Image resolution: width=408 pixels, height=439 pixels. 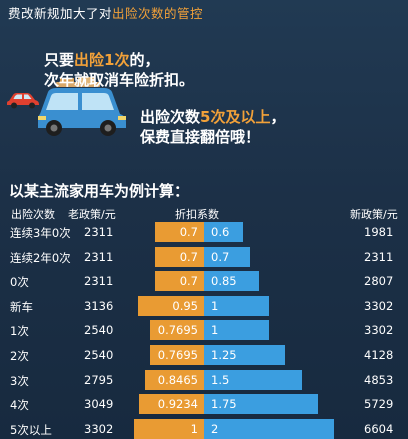 What do you see at coordinates (99, 379) in the screenshot?
I see `row-old-premium: 2795` at bounding box center [99, 379].